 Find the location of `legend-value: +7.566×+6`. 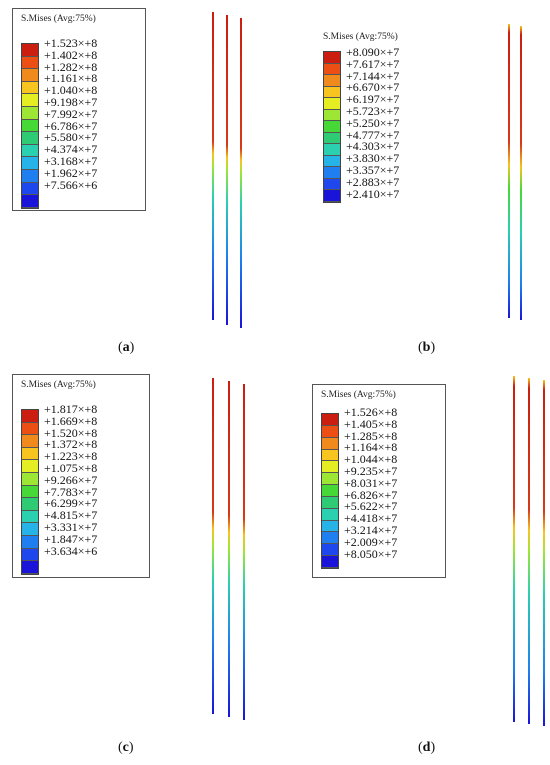

legend-value: +7.566×+6 is located at coordinates (71, 184).